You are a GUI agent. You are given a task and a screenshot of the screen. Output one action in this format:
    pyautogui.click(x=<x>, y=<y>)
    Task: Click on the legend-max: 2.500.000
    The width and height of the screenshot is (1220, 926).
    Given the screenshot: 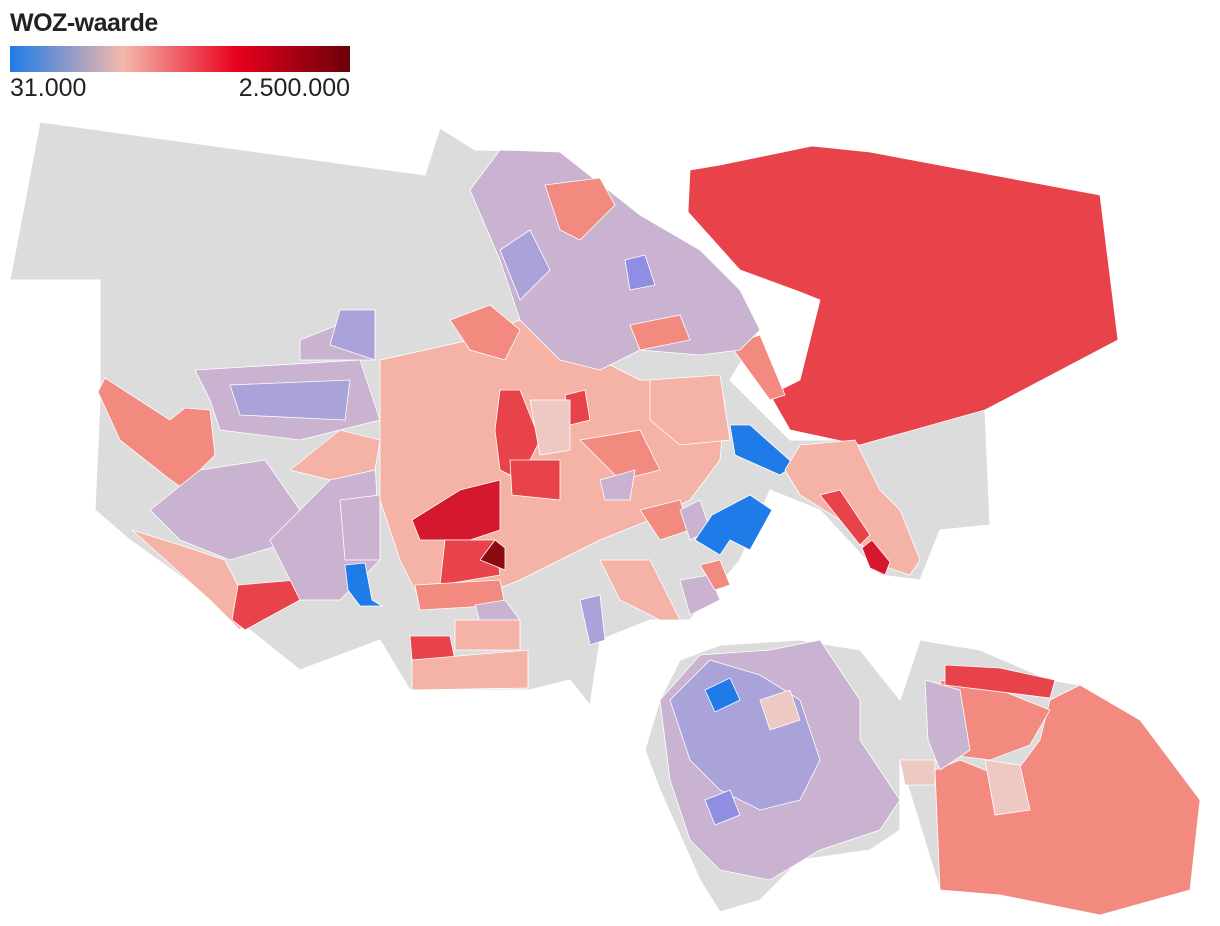 What is the action you would take?
    pyautogui.click(x=294, y=88)
    